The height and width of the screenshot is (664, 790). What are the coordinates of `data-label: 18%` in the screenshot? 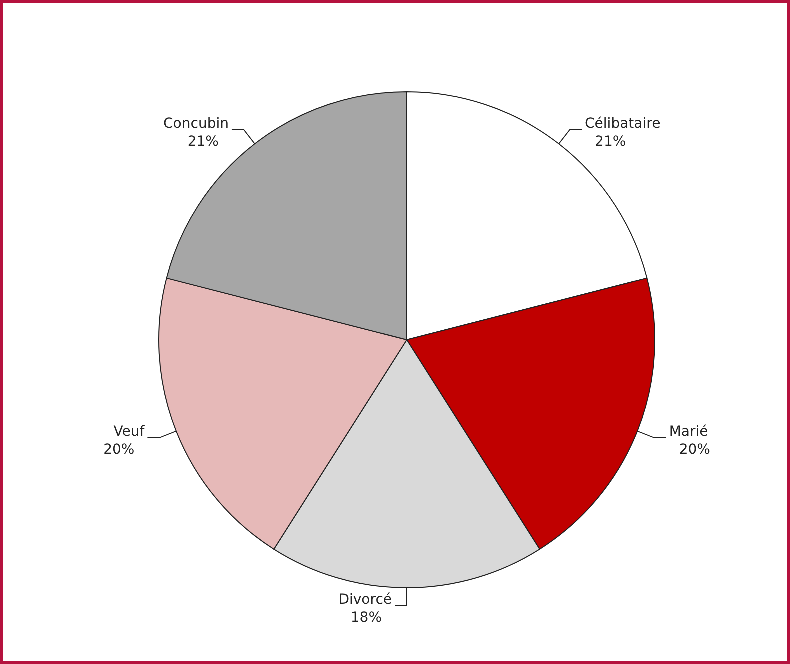 It's located at (366, 618).